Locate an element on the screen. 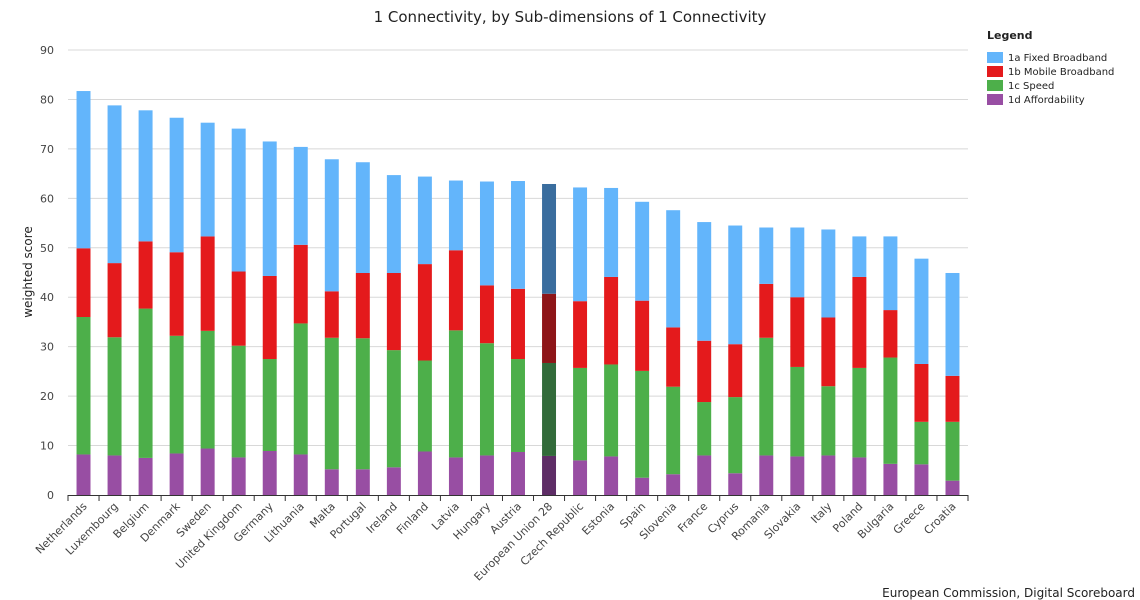 The height and width of the screenshot is (600, 1140). legend-title: Legend is located at coordinates (1010, 35).